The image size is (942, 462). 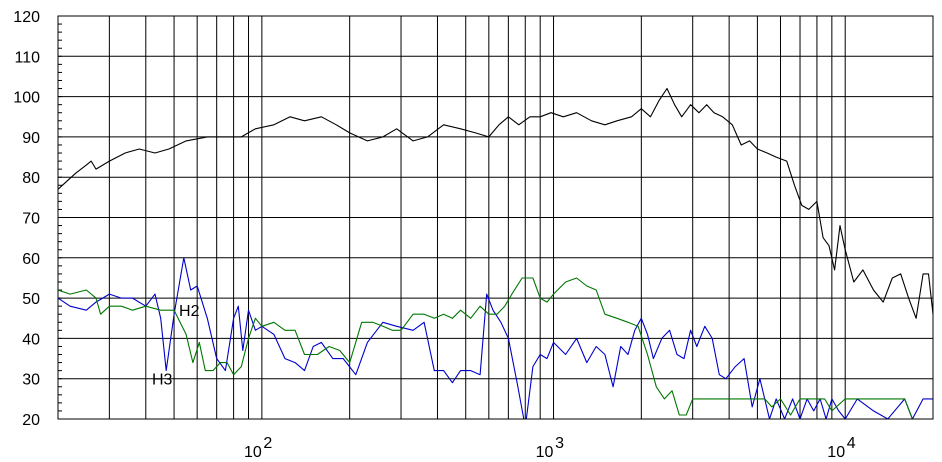 I want to click on x-tick-label: 10³, so click(x=550, y=448).